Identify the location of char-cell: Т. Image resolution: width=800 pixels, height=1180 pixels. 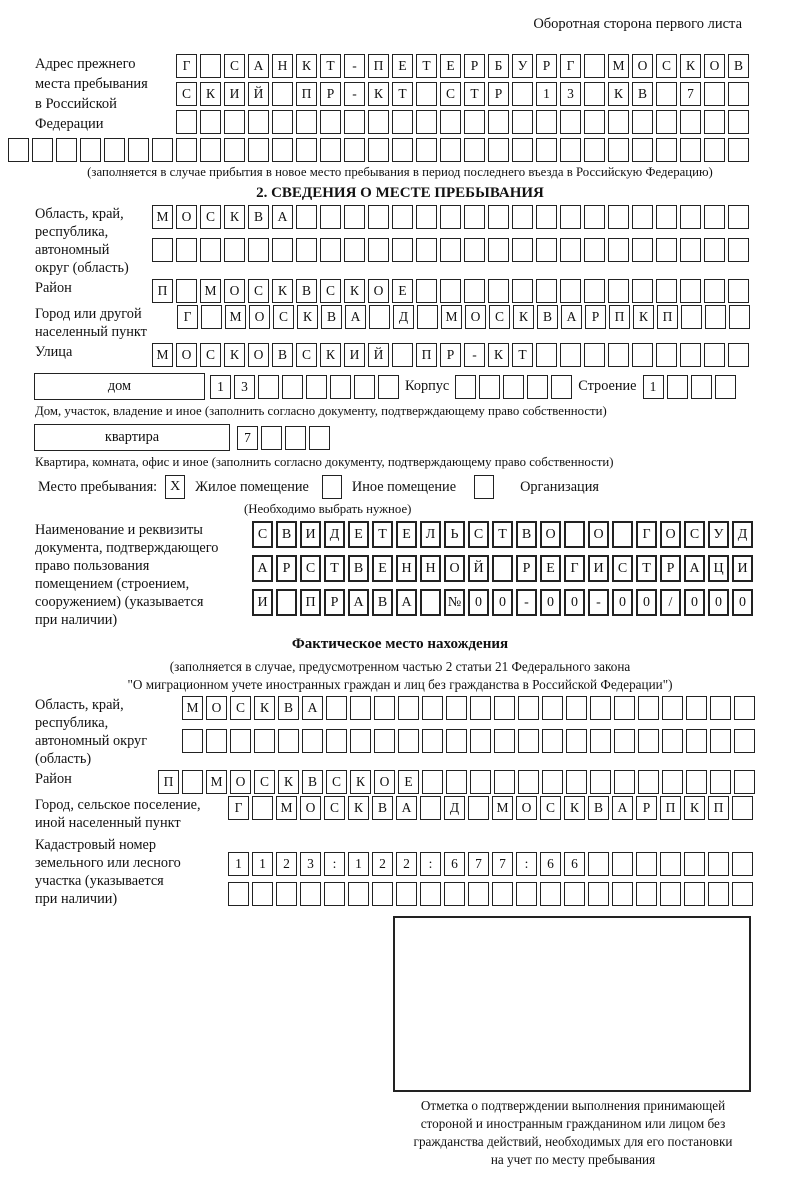
(426, 66).